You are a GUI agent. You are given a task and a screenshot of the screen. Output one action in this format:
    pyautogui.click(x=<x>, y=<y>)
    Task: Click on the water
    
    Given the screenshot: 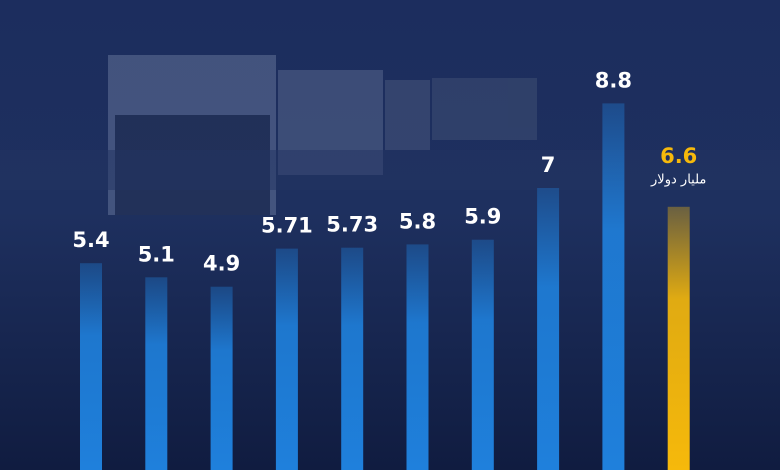 What is the action you would take?
    pyautogui.click(x=390, y=170)
    